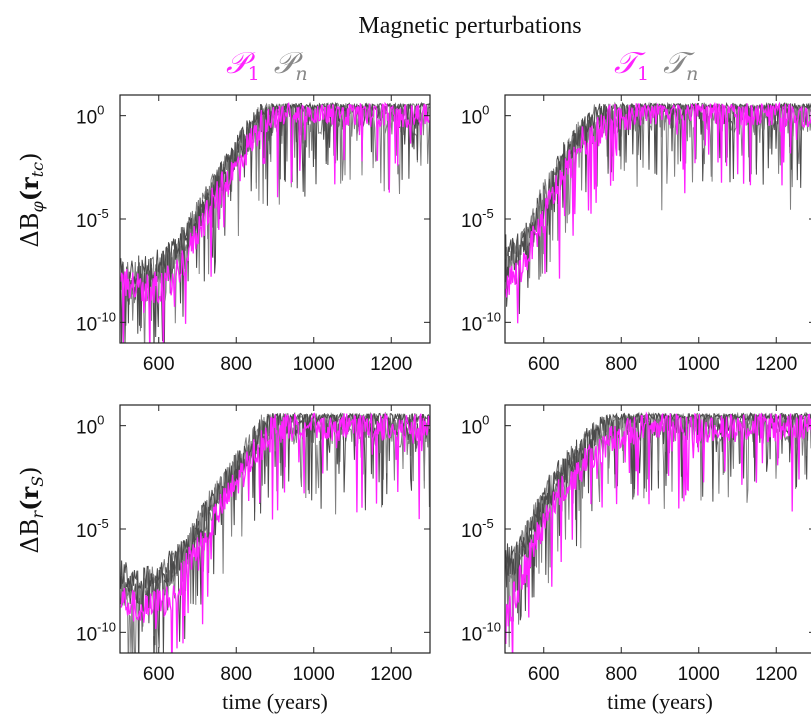  Describe the element at coordinates (37, 169) in the screenshot. I see `row-label-top-sub2: tc` at that location.